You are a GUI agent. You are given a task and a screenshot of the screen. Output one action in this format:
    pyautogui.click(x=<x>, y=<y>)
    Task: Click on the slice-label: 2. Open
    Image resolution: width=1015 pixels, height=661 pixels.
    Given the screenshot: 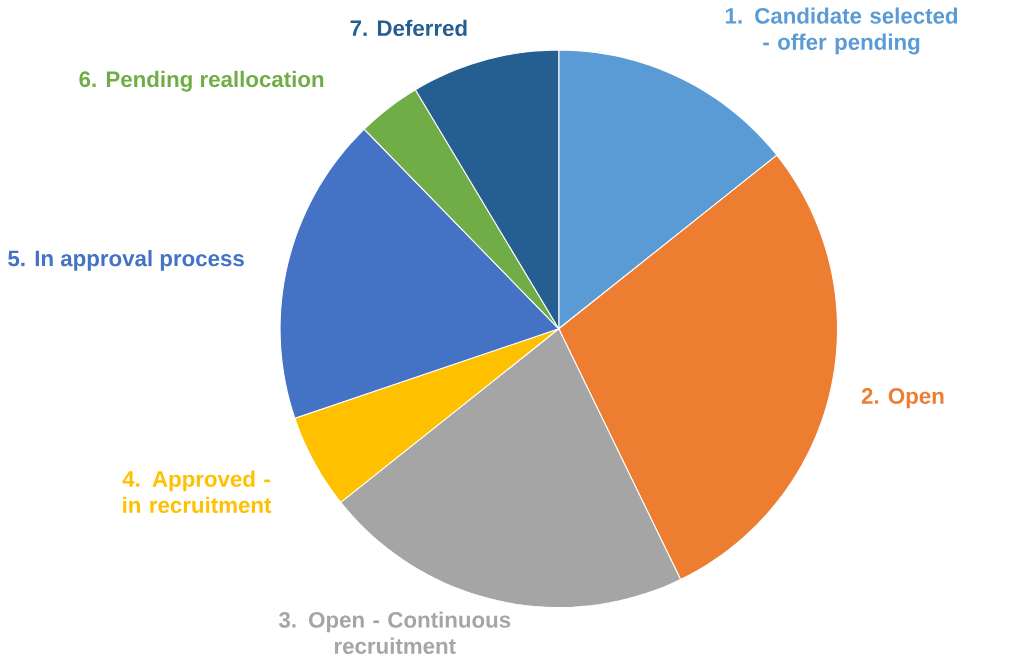 What is the action you would take?
    pyautogui.click(x=902, y=398)
    